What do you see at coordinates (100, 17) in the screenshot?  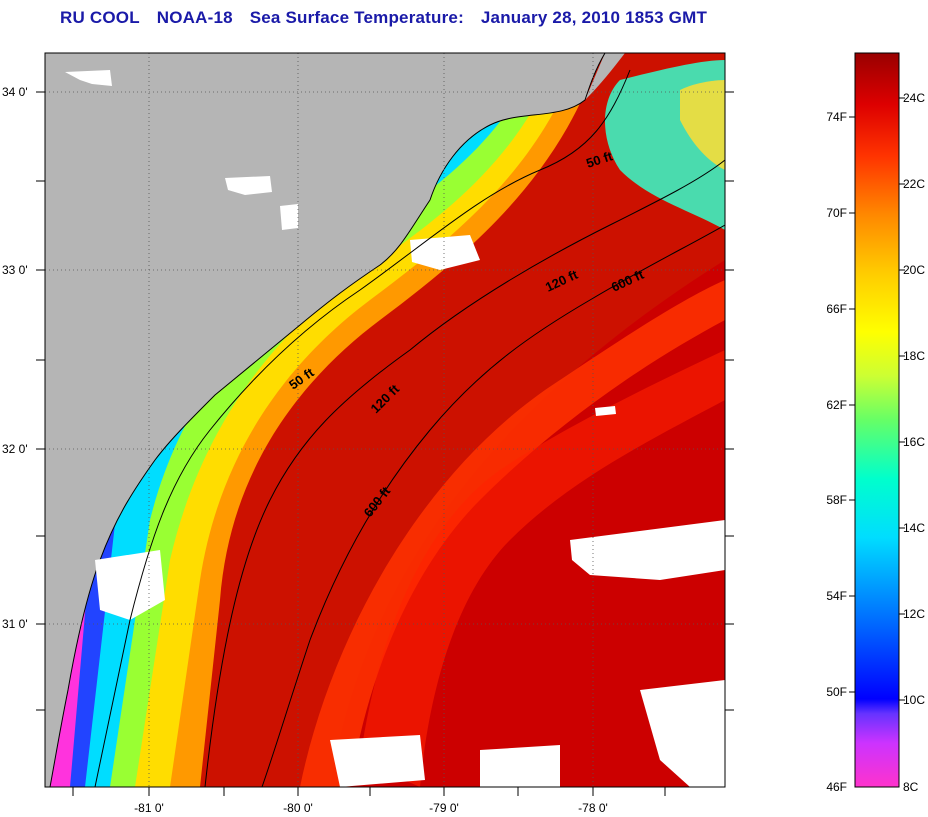 I see `title-org: RU COOL` at bounding box center [100, 17].